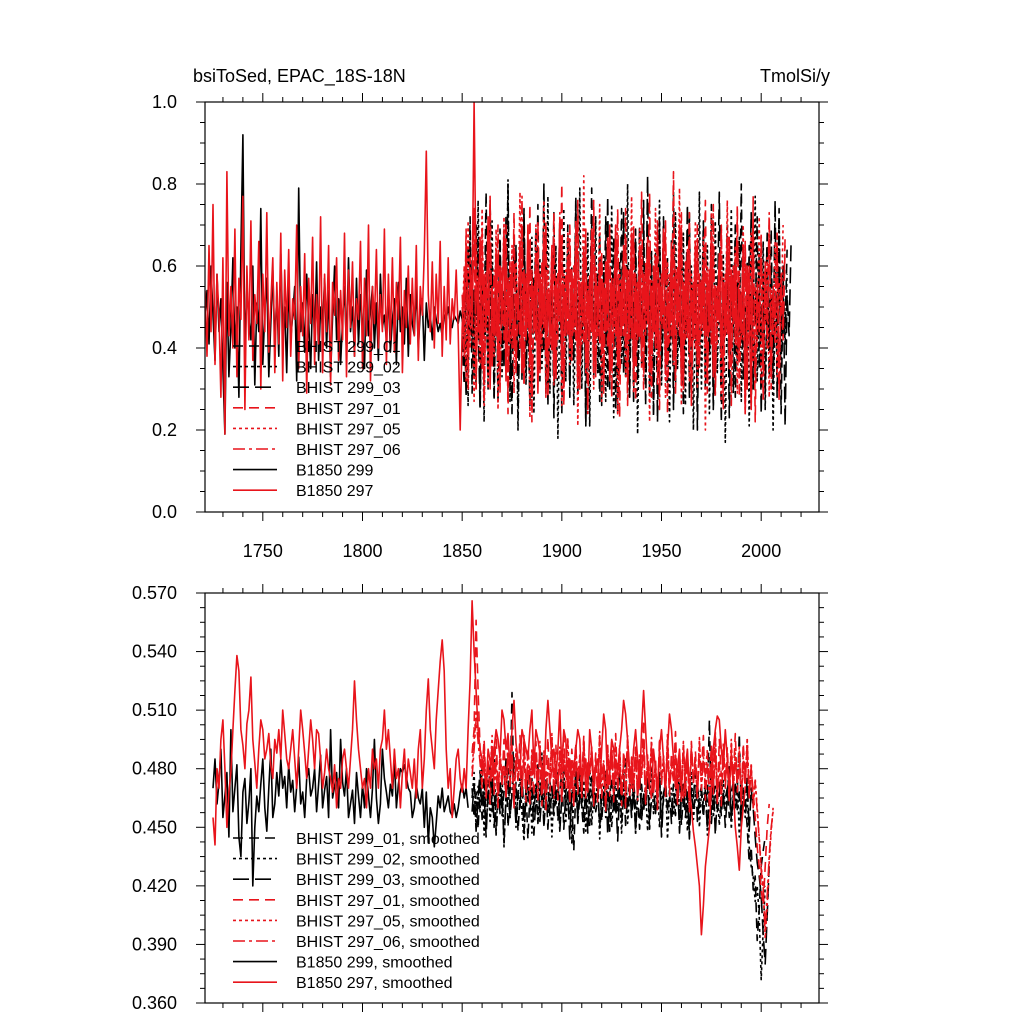 The height and width of the screenshot is (1024, 1024). Describe the element at coordinates (795, 76) in the screenshot. I see `units-label: TmolSi/y` at that location.